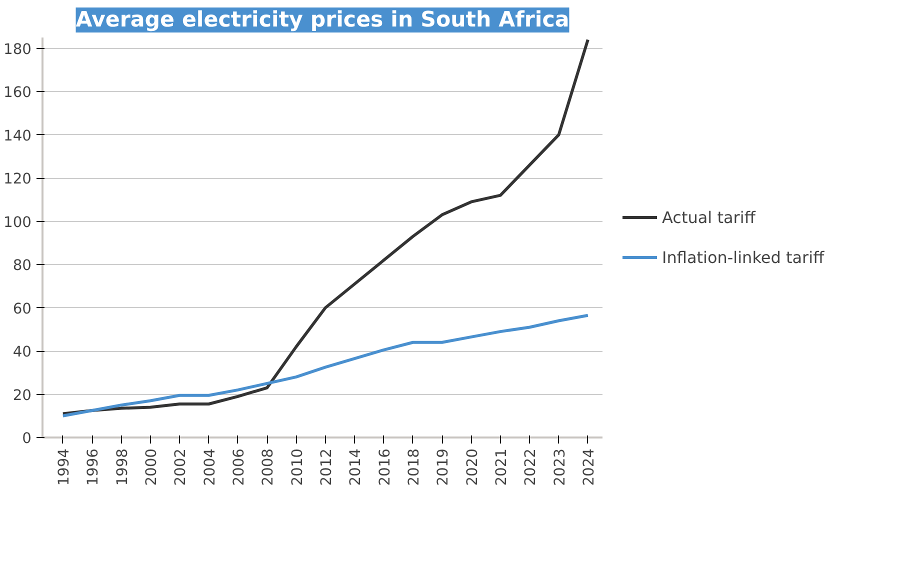 This screenshot has width=924, height=581. Describe the element at coordinates (18, 222) in the screenshot. I see `y-tick-label: 100` at that location.